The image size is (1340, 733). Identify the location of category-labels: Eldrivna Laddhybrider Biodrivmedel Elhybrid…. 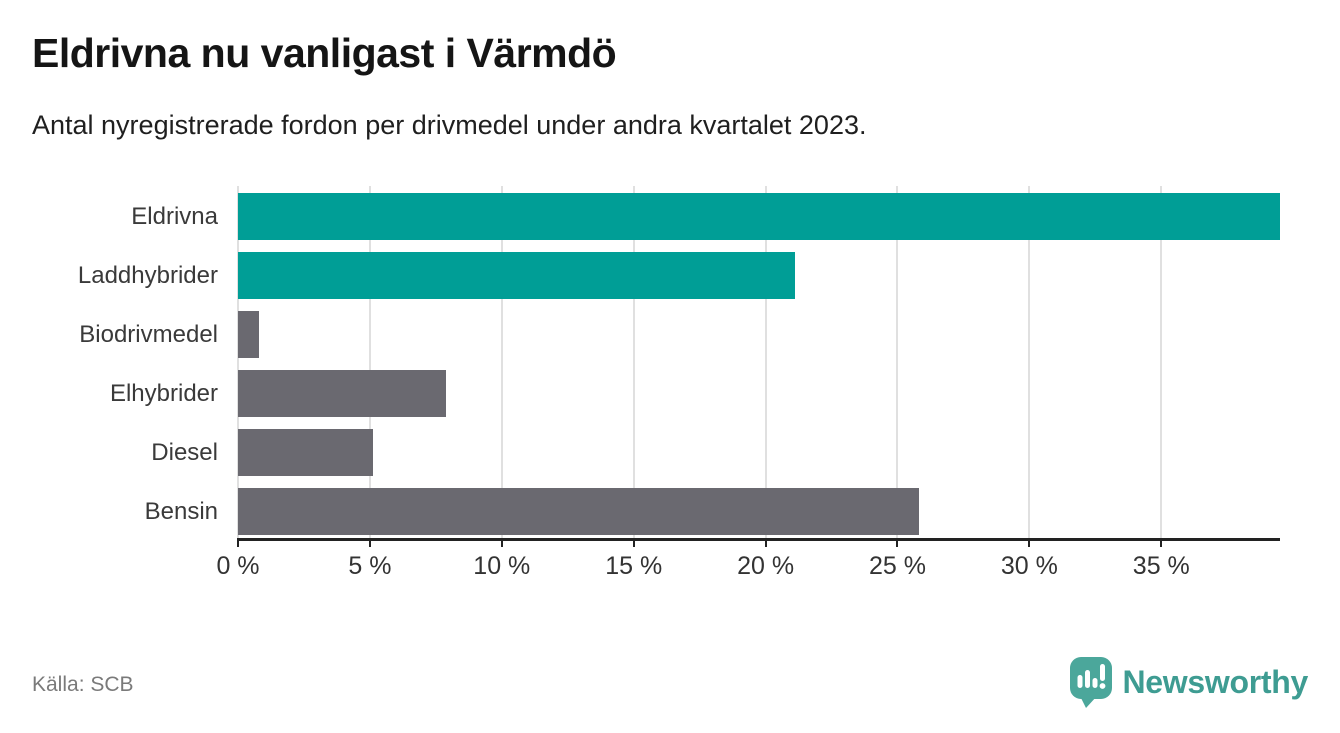
(109, 363).